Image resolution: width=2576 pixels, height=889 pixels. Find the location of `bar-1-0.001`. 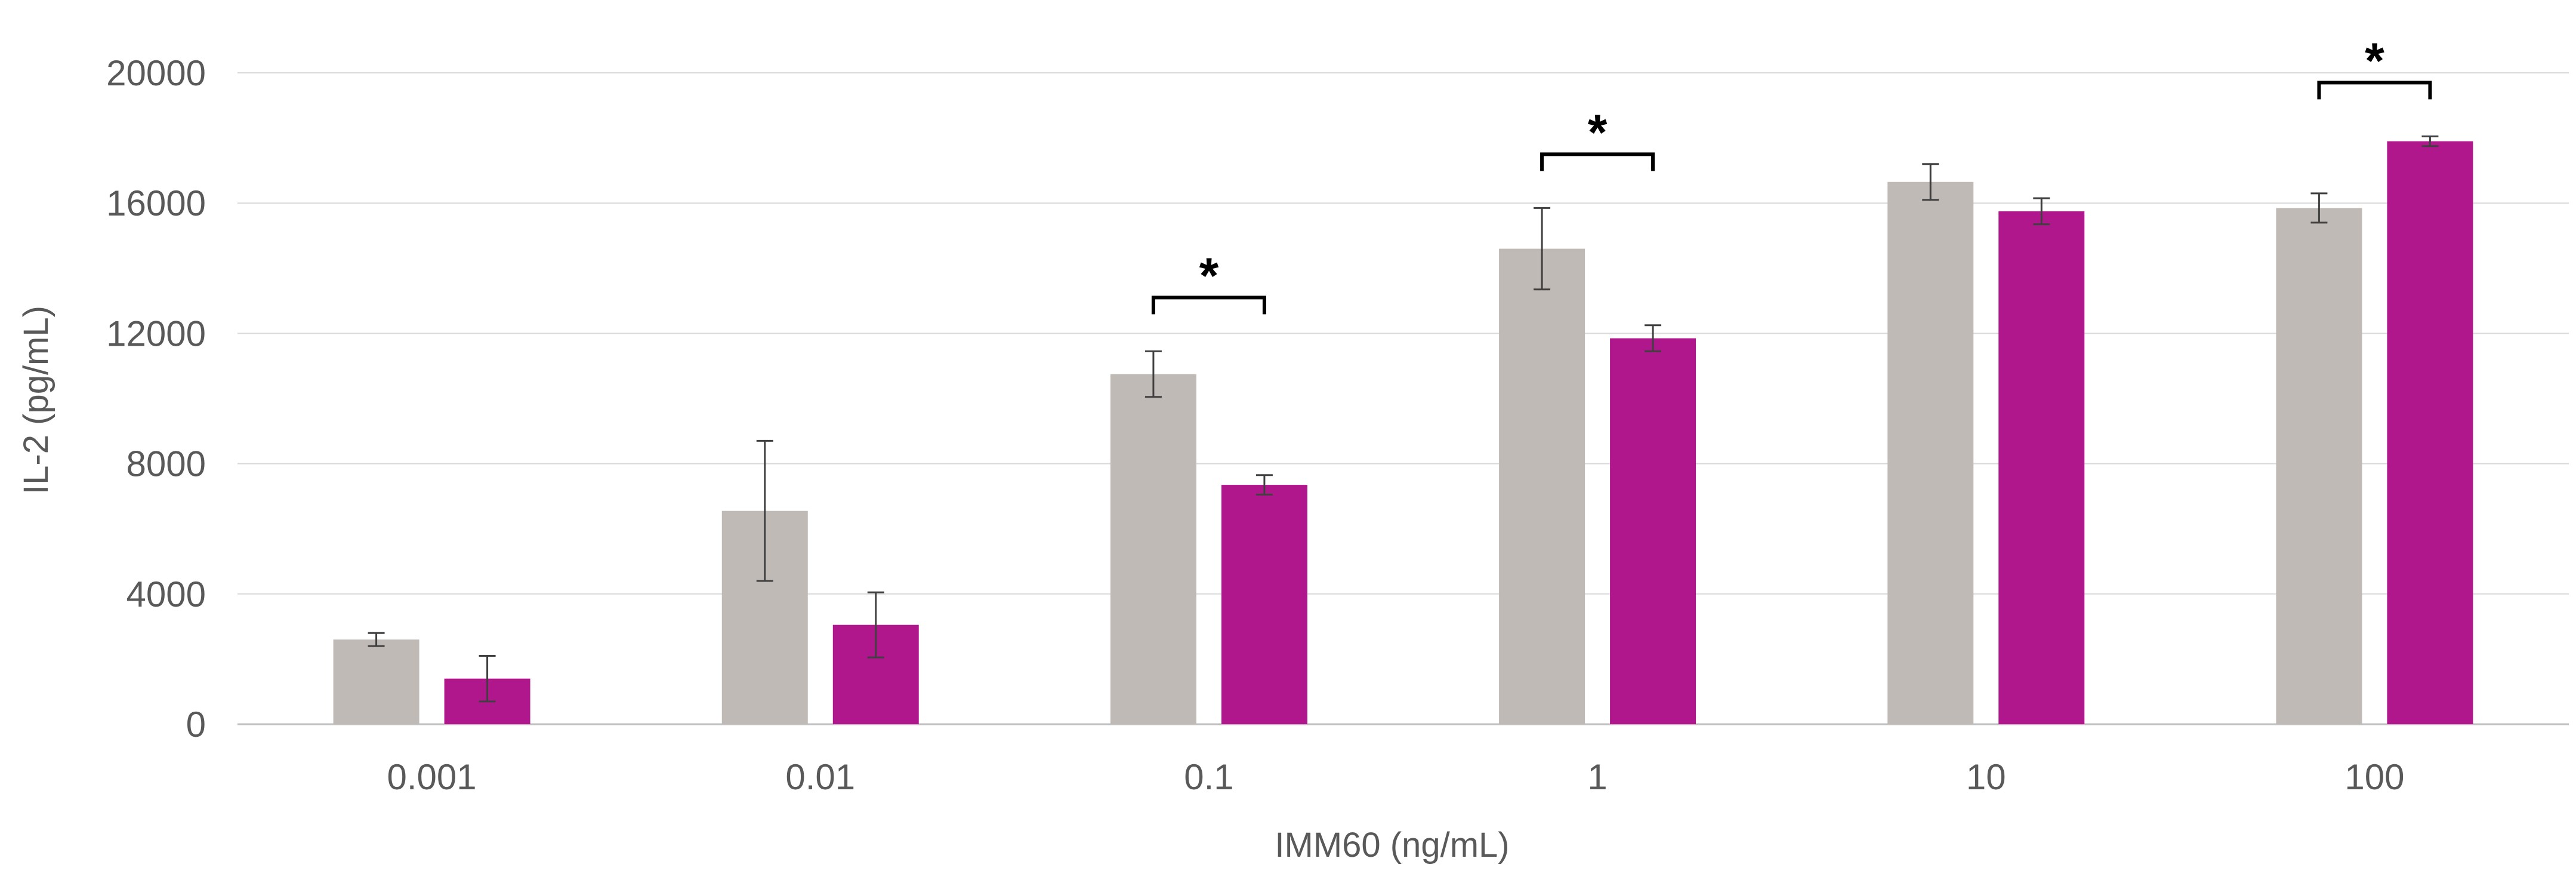

bar-1-0.001 is located at coordinates (376, 682).